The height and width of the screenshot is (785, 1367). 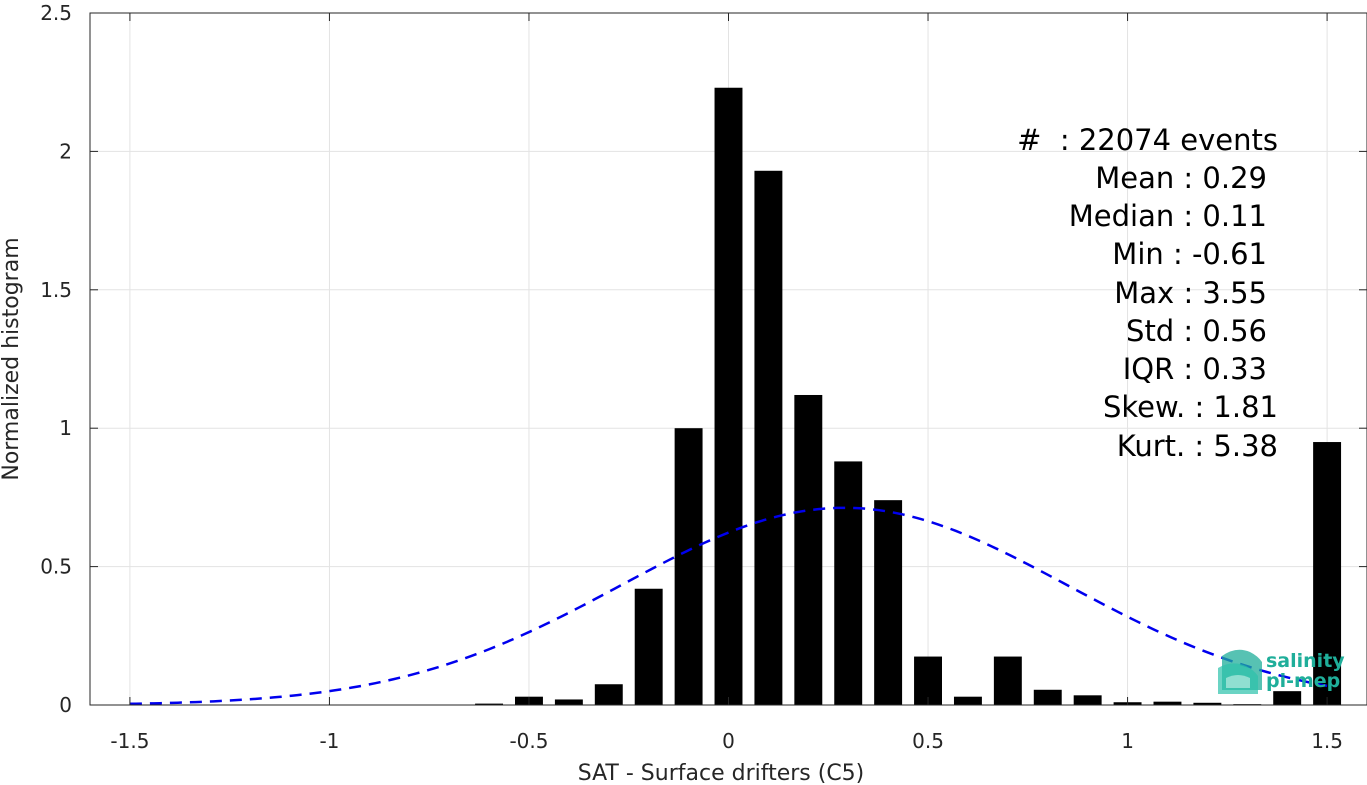 What do you see at coordinates (1190, 407) in the screenshot?
I see `stat-skew: Skew. : 1.81` at bounding box center [1190, 407].